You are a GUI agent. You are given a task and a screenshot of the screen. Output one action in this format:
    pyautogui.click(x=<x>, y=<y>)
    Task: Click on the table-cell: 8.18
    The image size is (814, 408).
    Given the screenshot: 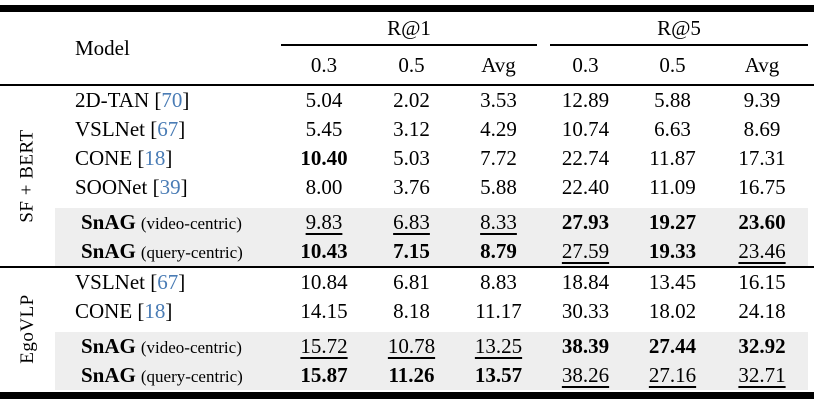 What is the action you would take?
    pyautogui.click(x=411, y=311)
    